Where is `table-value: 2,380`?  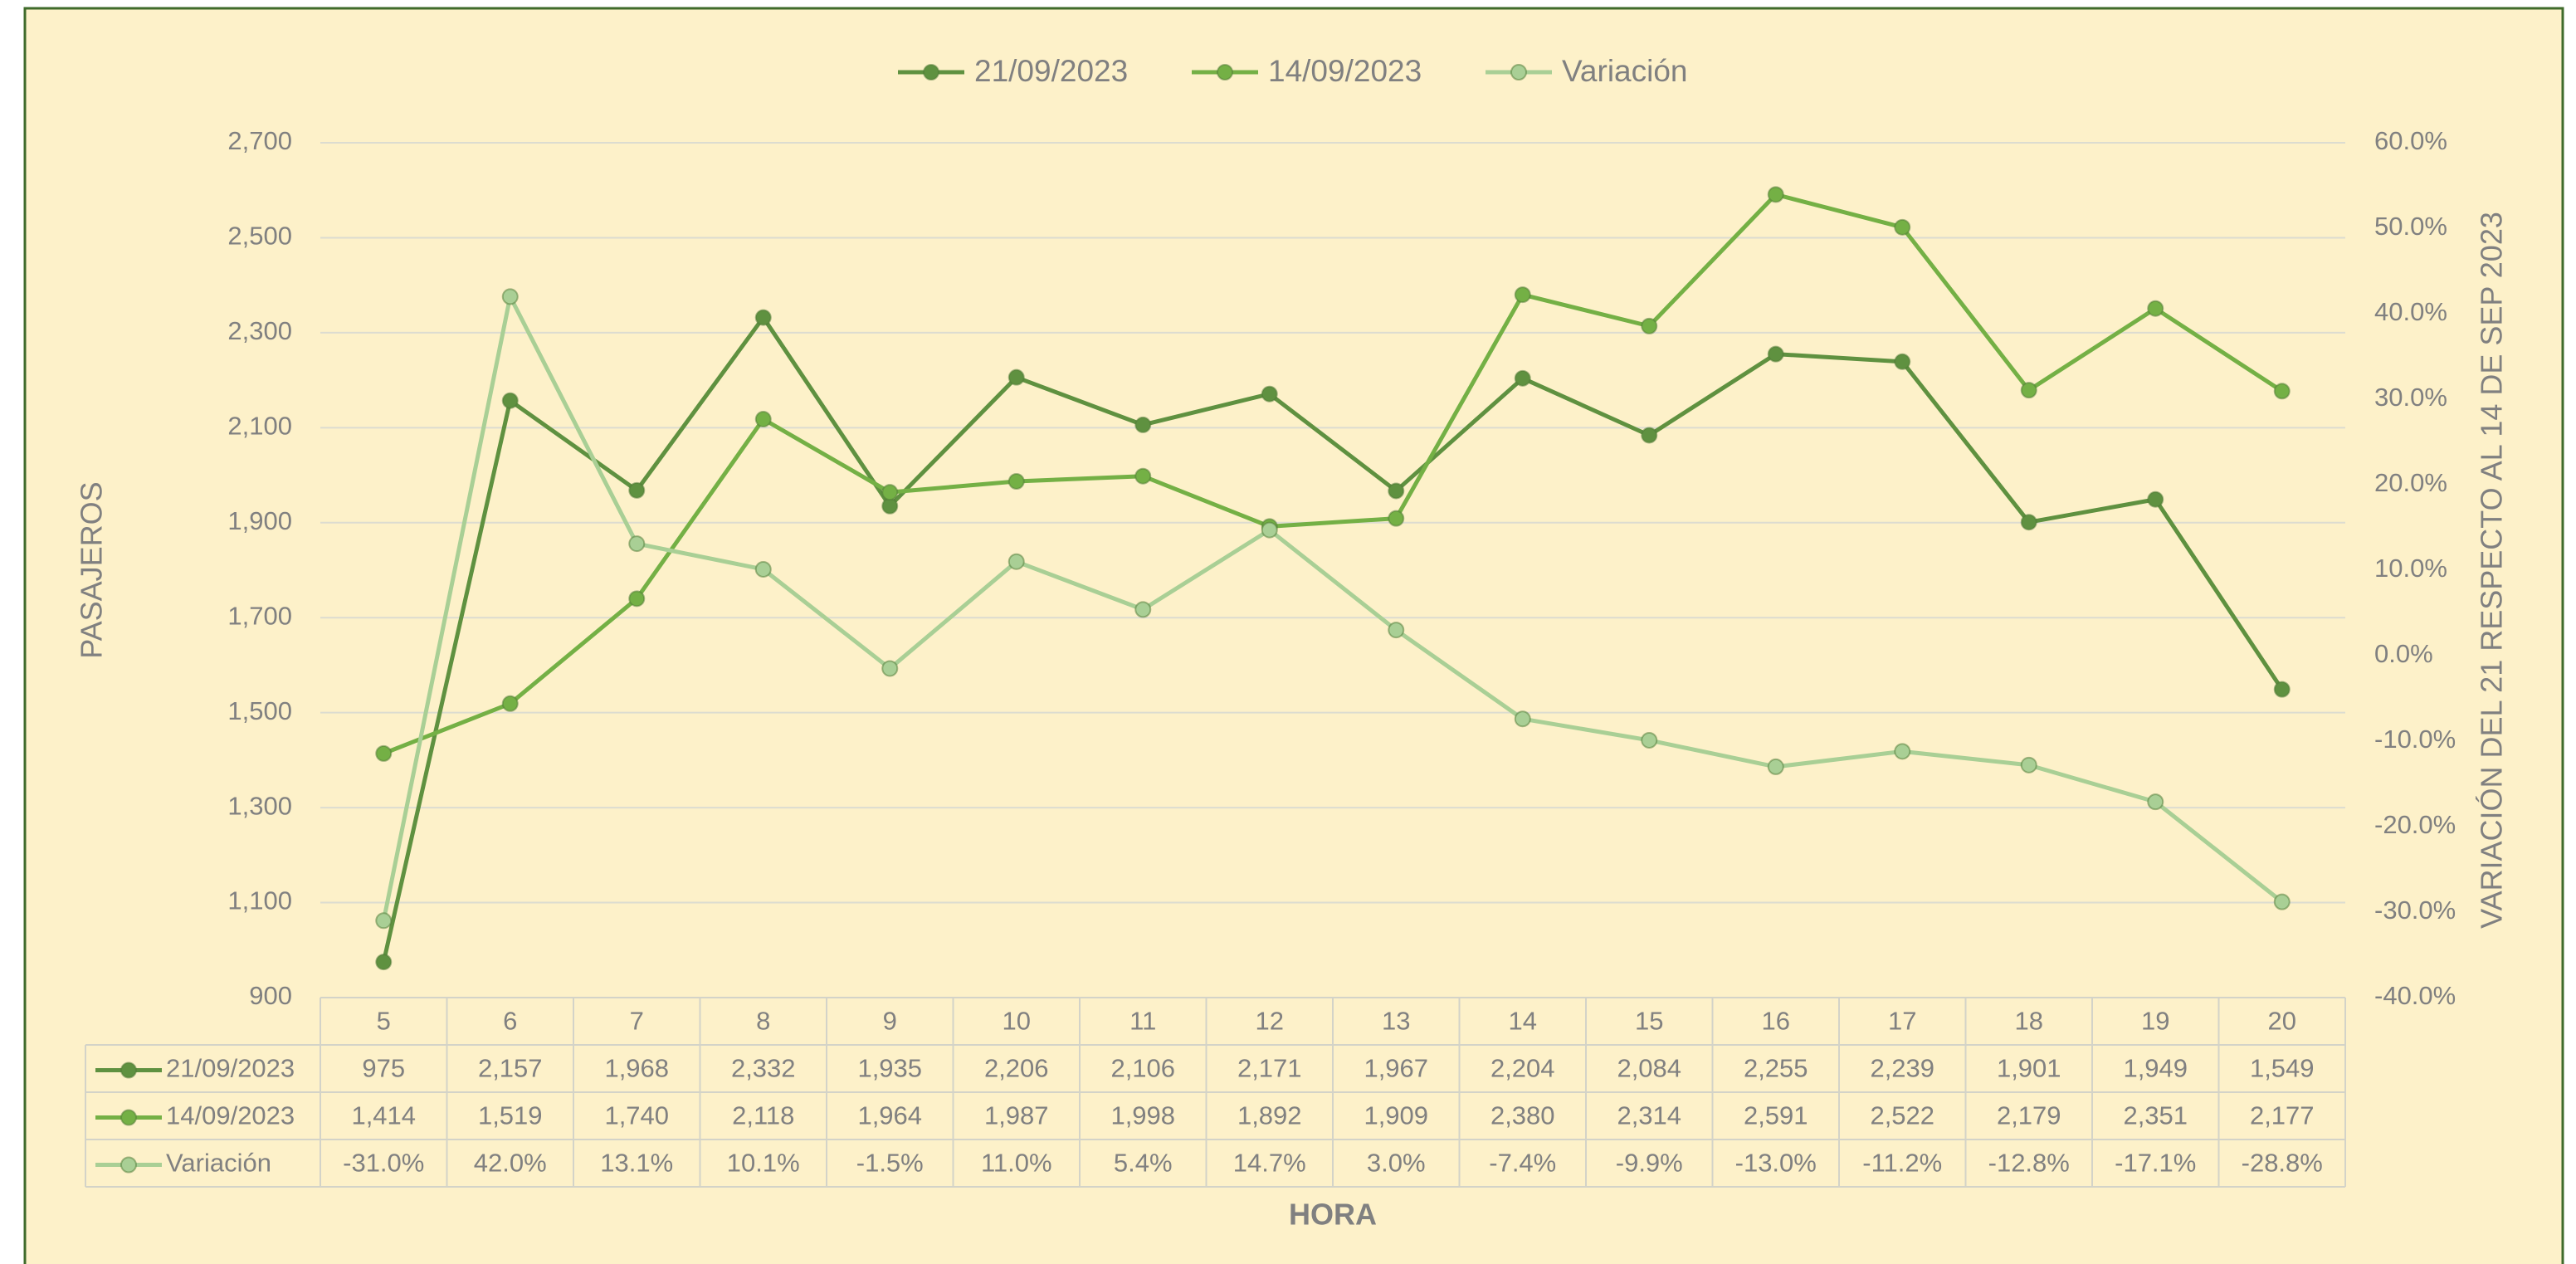
table-value: 2,380 is located at coordinates (1523, 1115).